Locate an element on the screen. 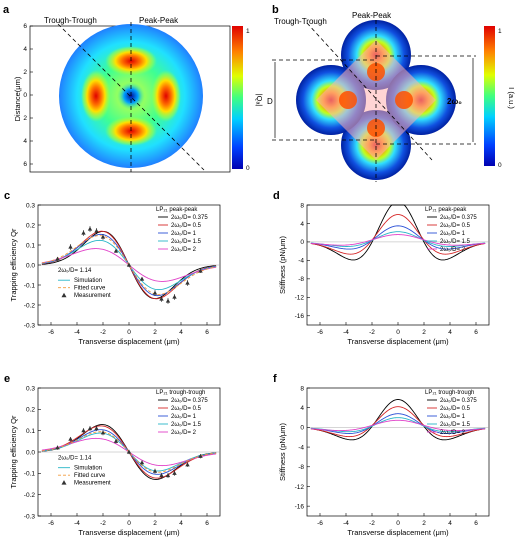 This screenshot has height=550, width=530. panel-a-trough-annot: Trough-Trough is located at coordinates (70, 20).